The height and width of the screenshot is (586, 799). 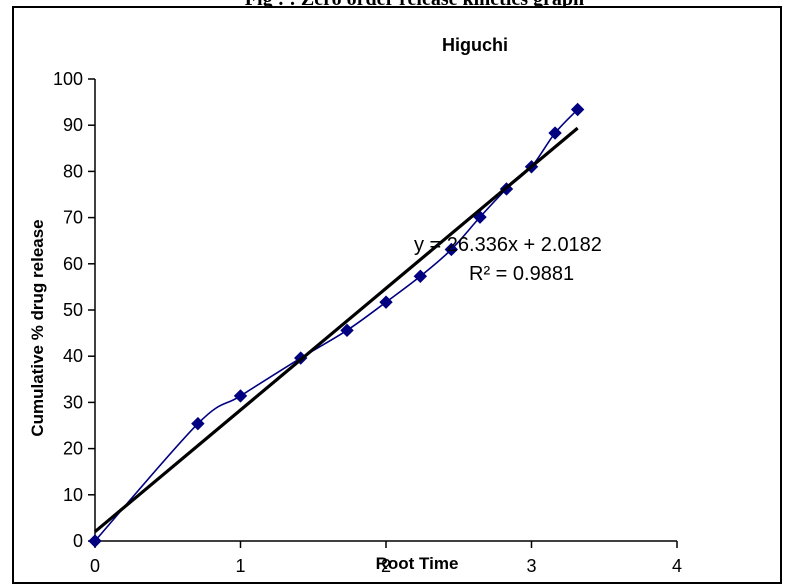 I want to click on y-axis-title: Cumulative % drug release, so click(x=37, y=327).